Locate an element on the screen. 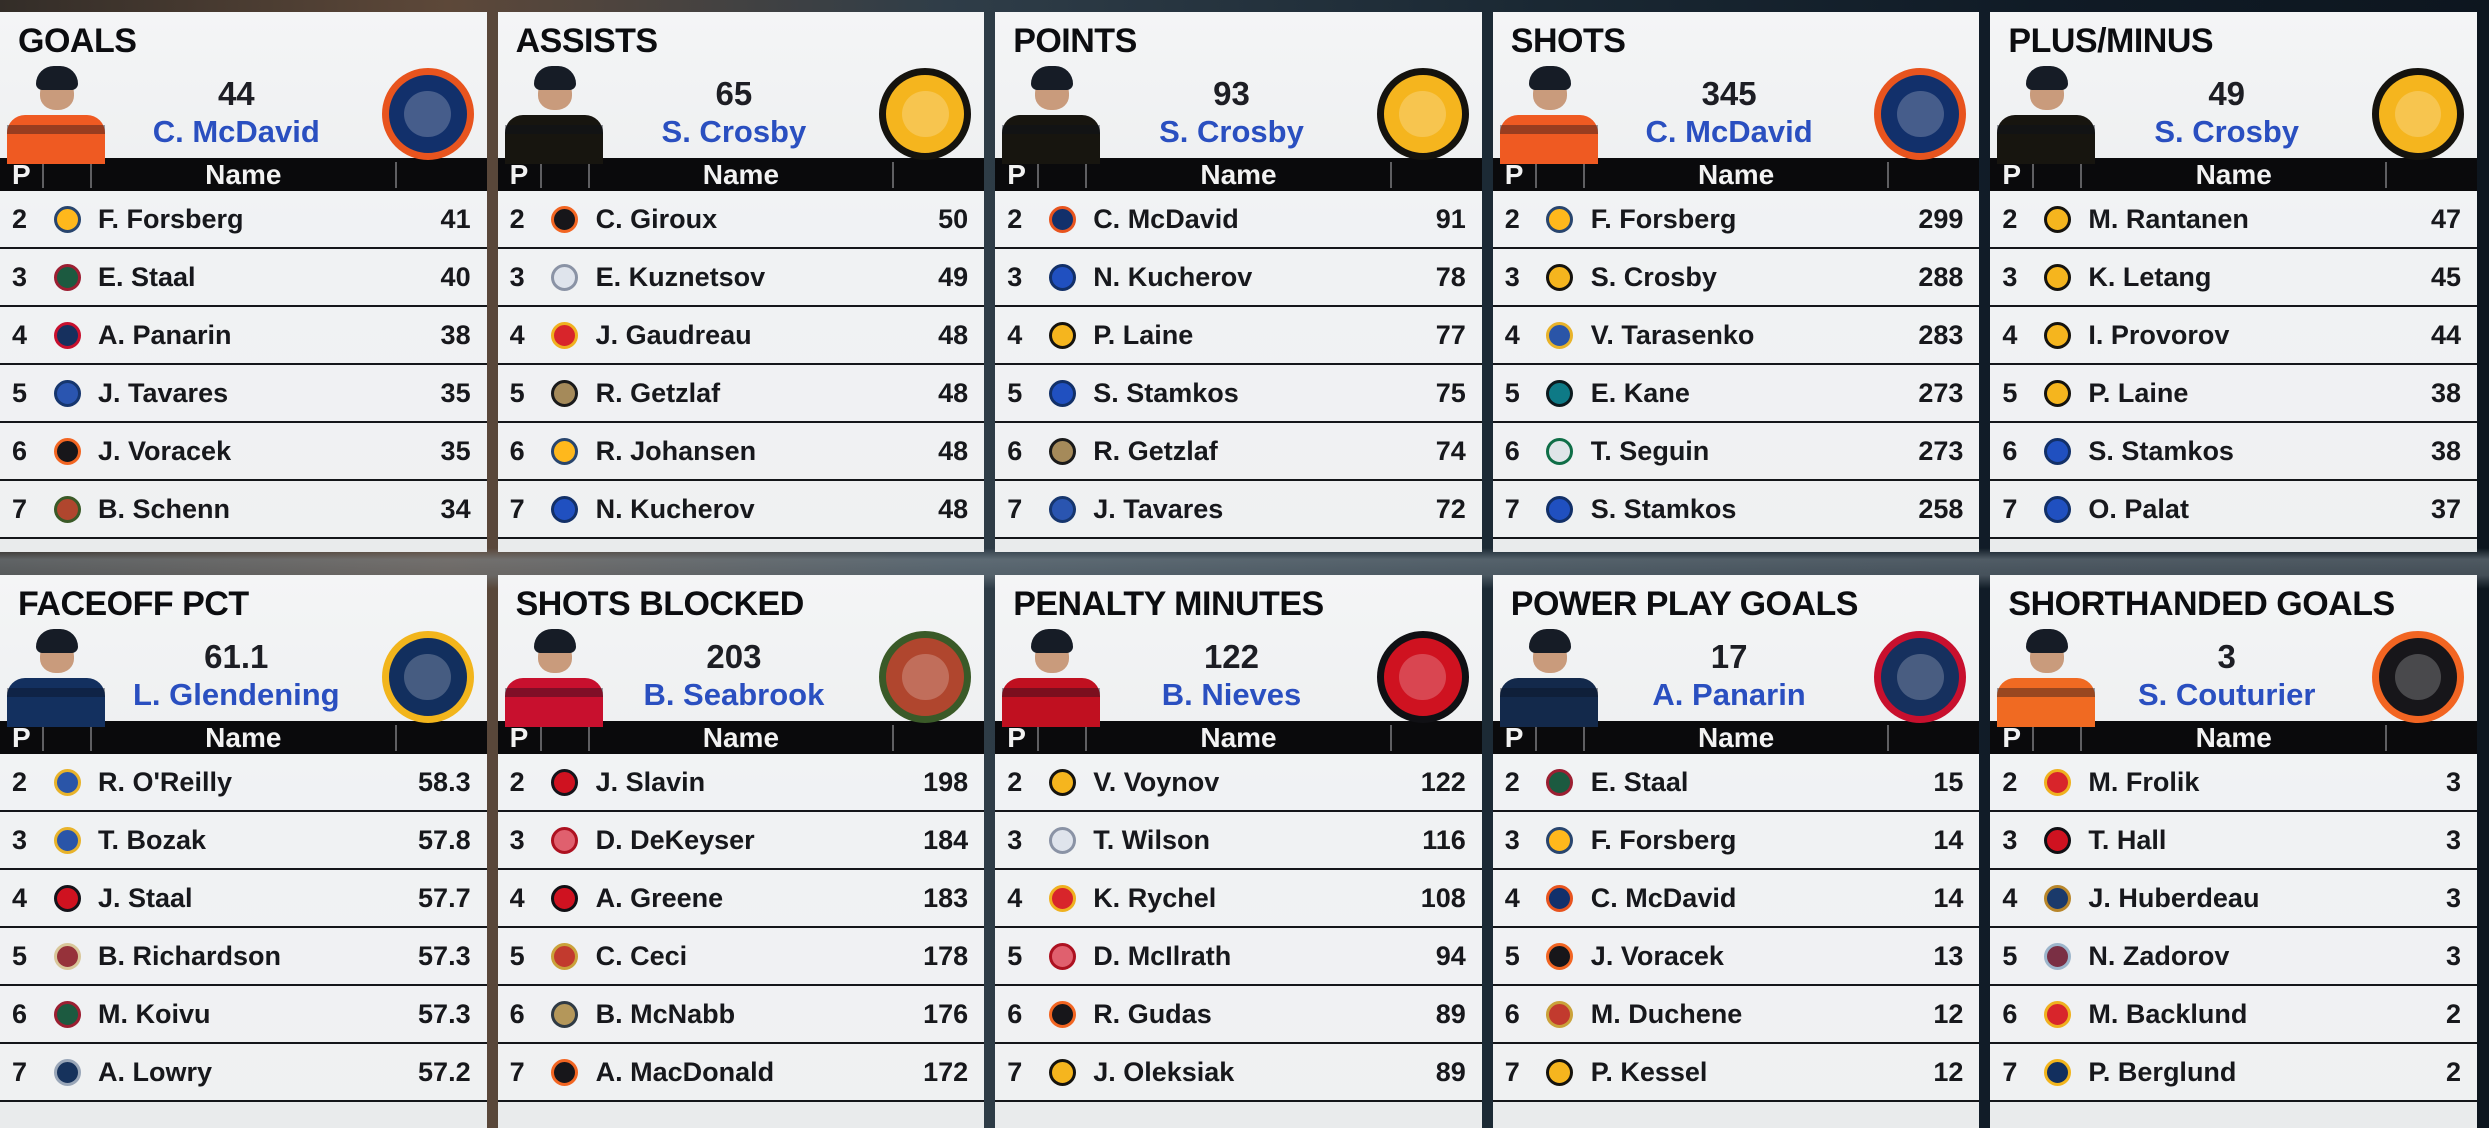 Image resolution: width=2489 pixels, height=1128 pixels. helmet-icon is located at coordinates (1052, 641).